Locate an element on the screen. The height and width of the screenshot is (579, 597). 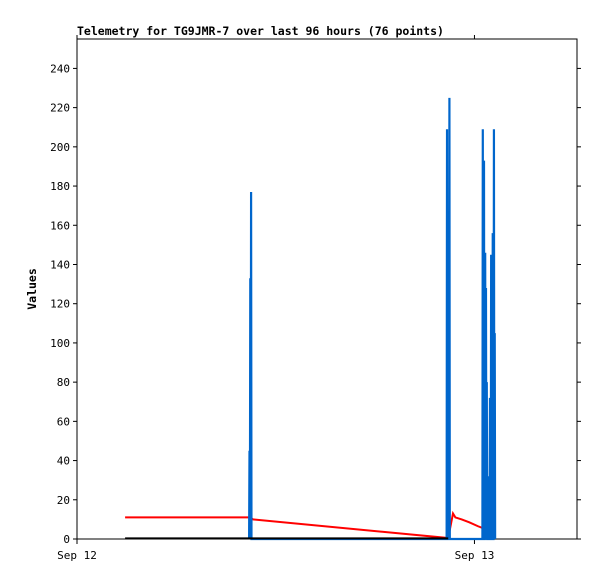
y-tick-label: 40 is located at coordinates (63, 461).